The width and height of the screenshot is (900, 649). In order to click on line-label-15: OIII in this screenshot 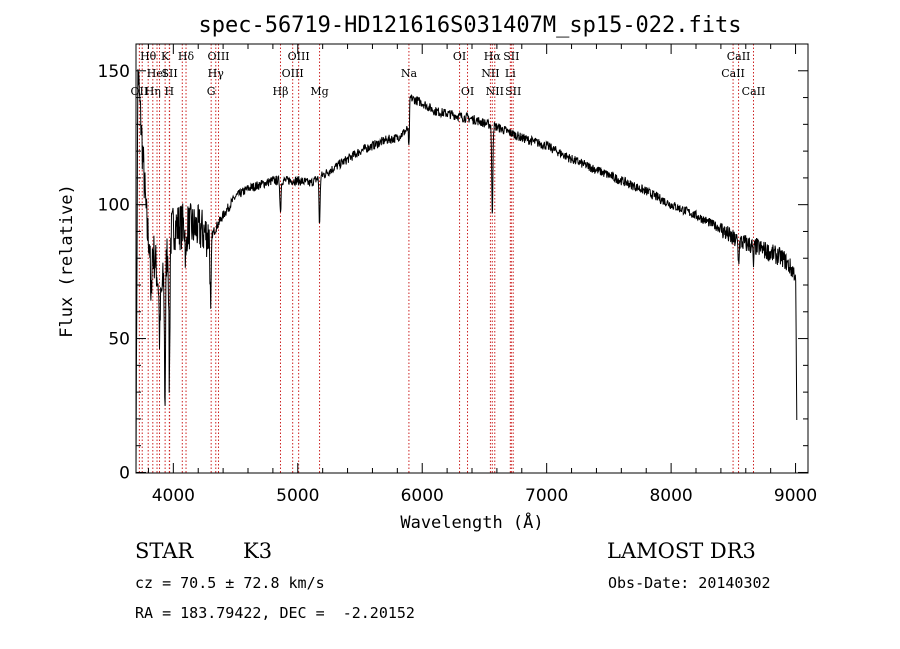, I will do `click(293, 73)`.